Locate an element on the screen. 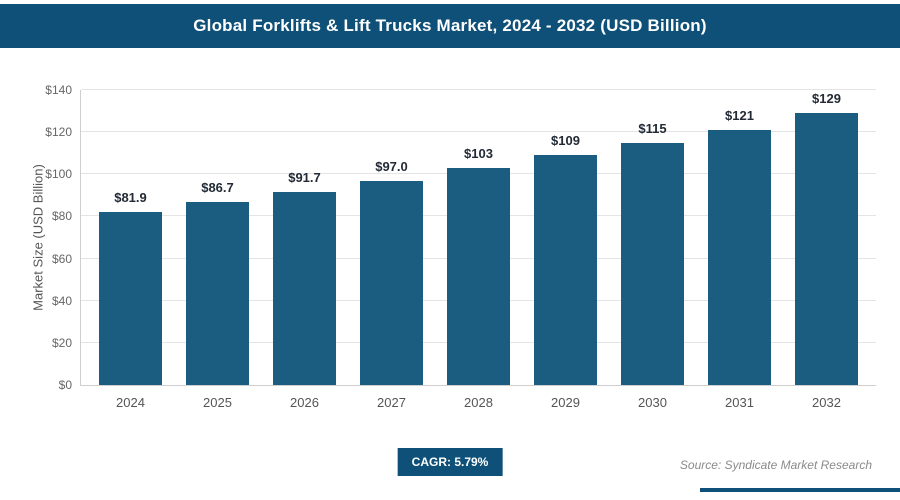  x-tick-label: 2028 is located at coordinates (478, 402).